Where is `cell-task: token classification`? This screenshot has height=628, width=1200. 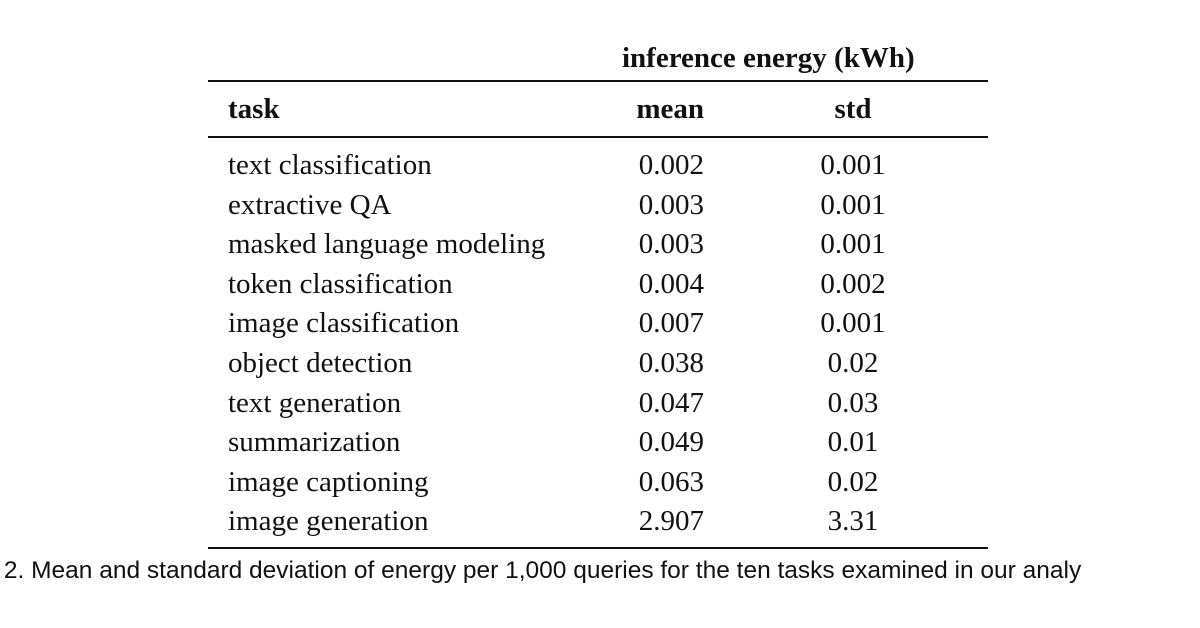 cell-task: token classification is located at coordinates (340, 283).